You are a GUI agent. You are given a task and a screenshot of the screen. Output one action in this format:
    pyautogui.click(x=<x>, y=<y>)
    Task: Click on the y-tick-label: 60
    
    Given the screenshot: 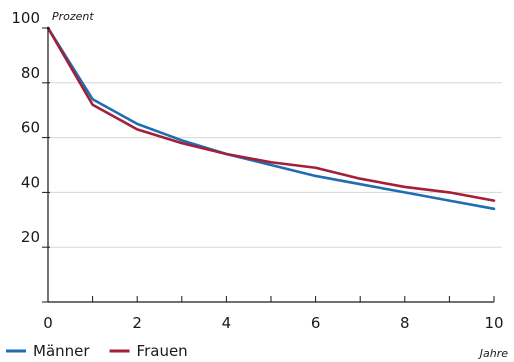 What is the action you would take?
    pyautogui.click(x=30, y=128)
    